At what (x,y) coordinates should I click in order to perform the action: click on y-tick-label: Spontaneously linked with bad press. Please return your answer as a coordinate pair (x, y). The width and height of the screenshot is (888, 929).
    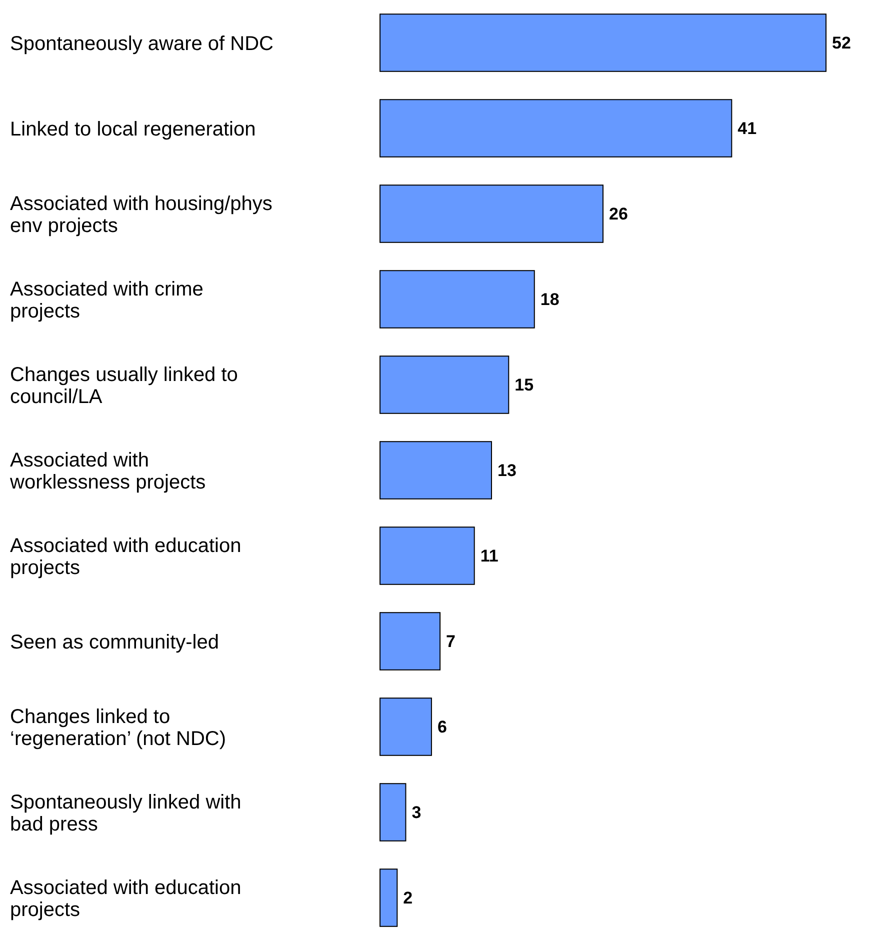
    Looking at the image, I should click on (126, 813).